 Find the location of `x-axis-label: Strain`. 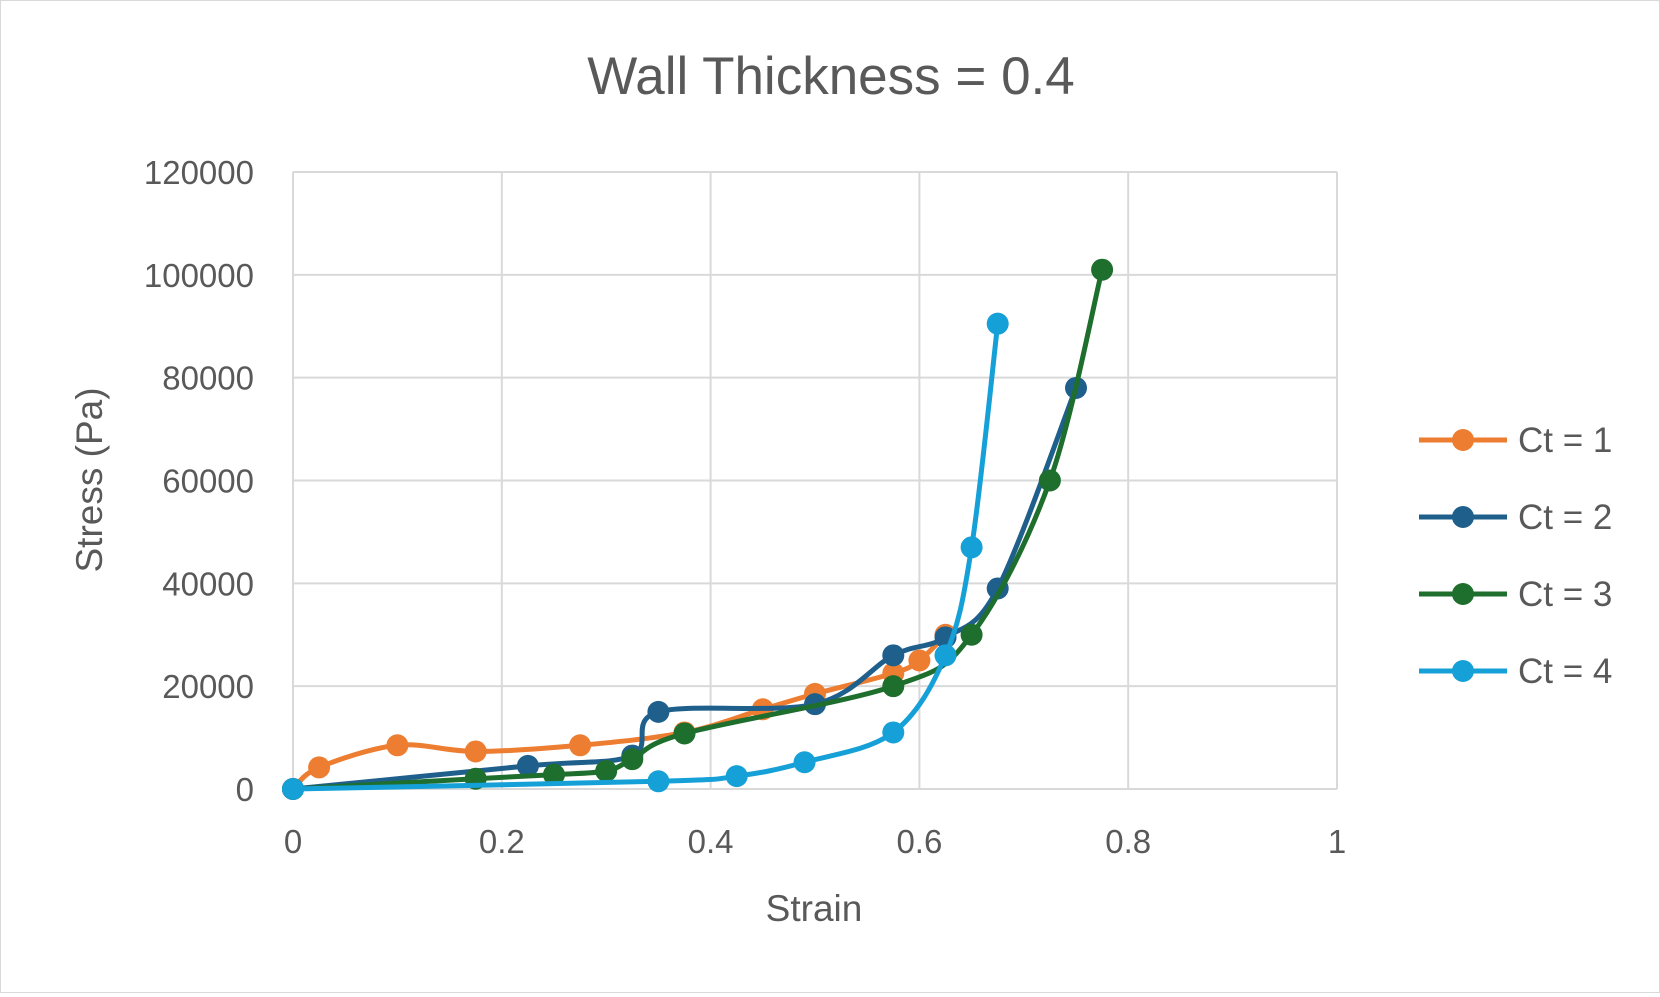

x-axis-label: Strain is located at coordinates (814, 908).